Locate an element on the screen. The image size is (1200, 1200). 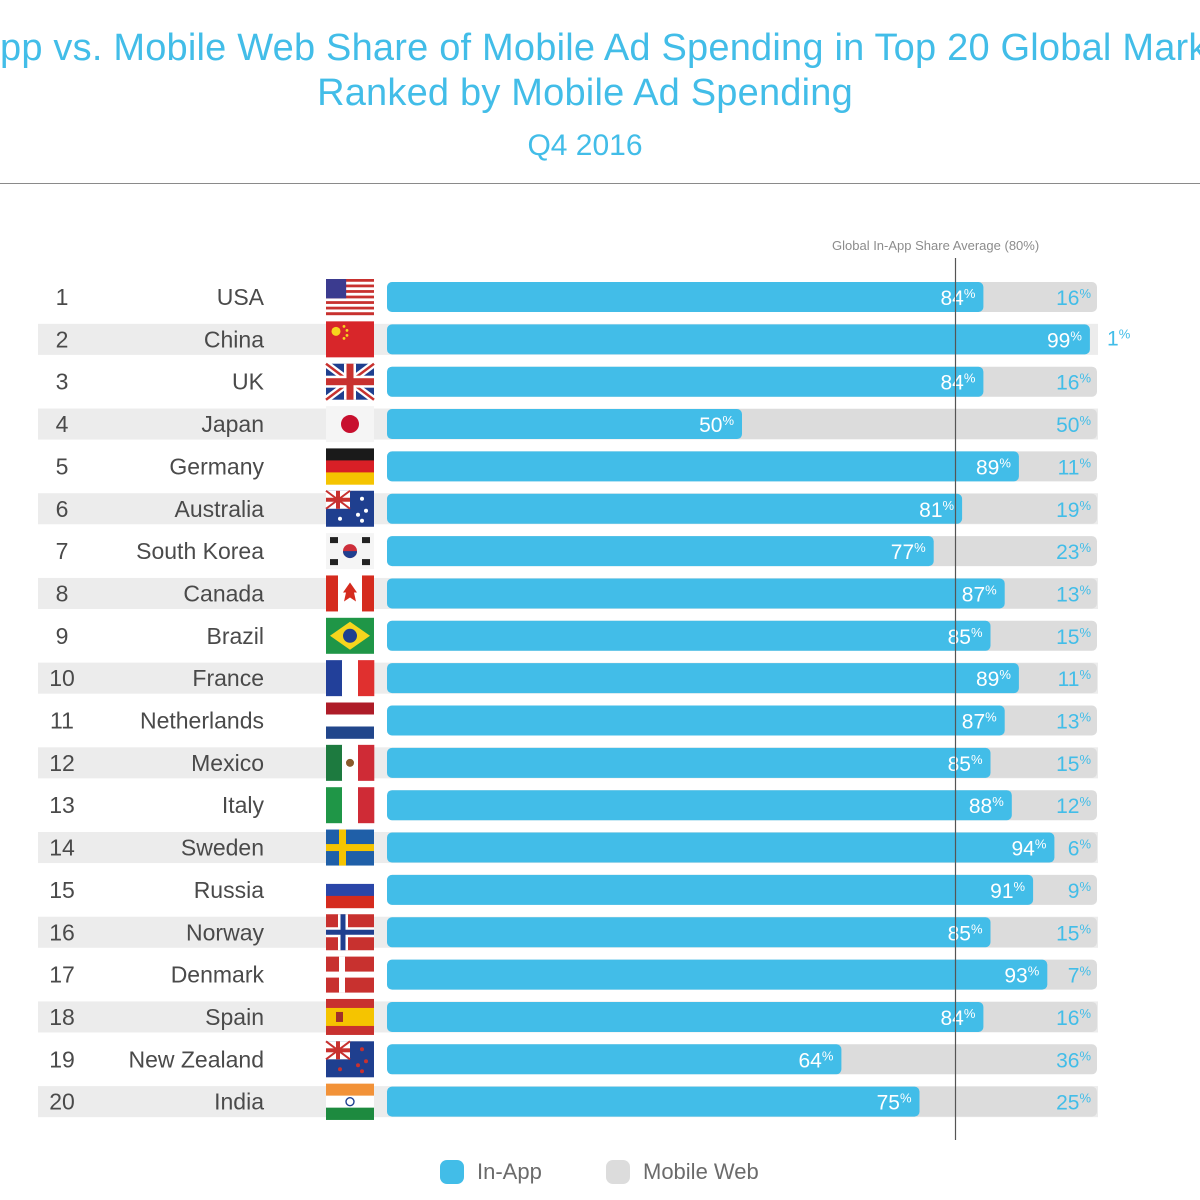
flag-france-icon is located at coordinates (350, 678).